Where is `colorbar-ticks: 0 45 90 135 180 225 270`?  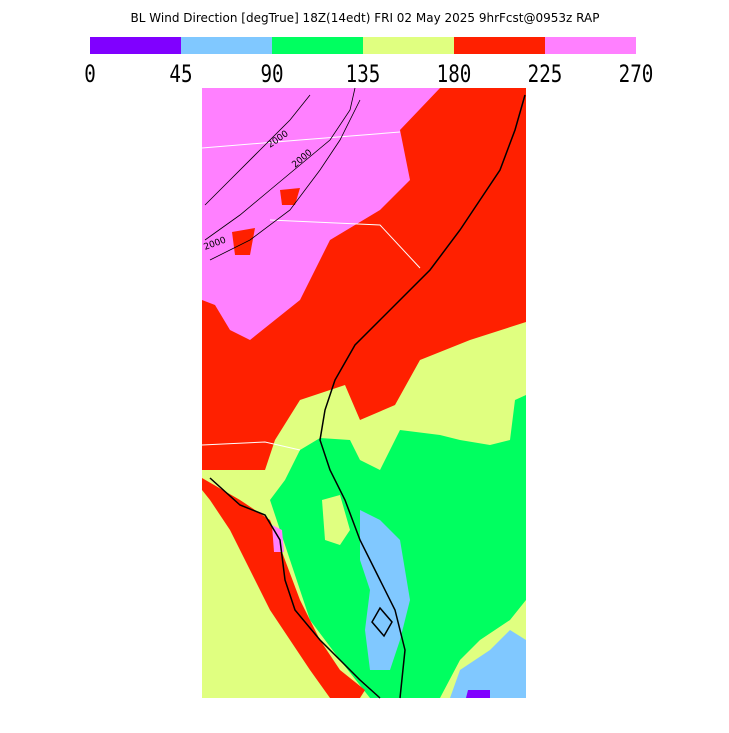
colorbar-ticks: 0 45 90 135 180 225 270 is located at coordinates (368, 75).